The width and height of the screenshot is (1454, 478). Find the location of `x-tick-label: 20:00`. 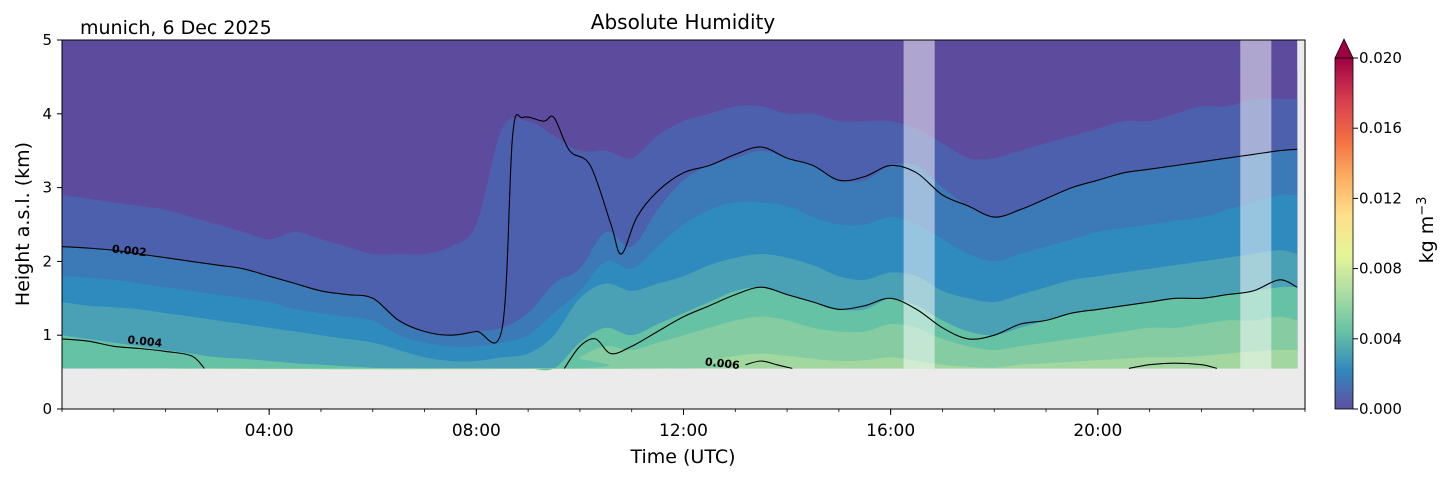

x-tick-label: 20:00 is located at coordinates (1097, 431).